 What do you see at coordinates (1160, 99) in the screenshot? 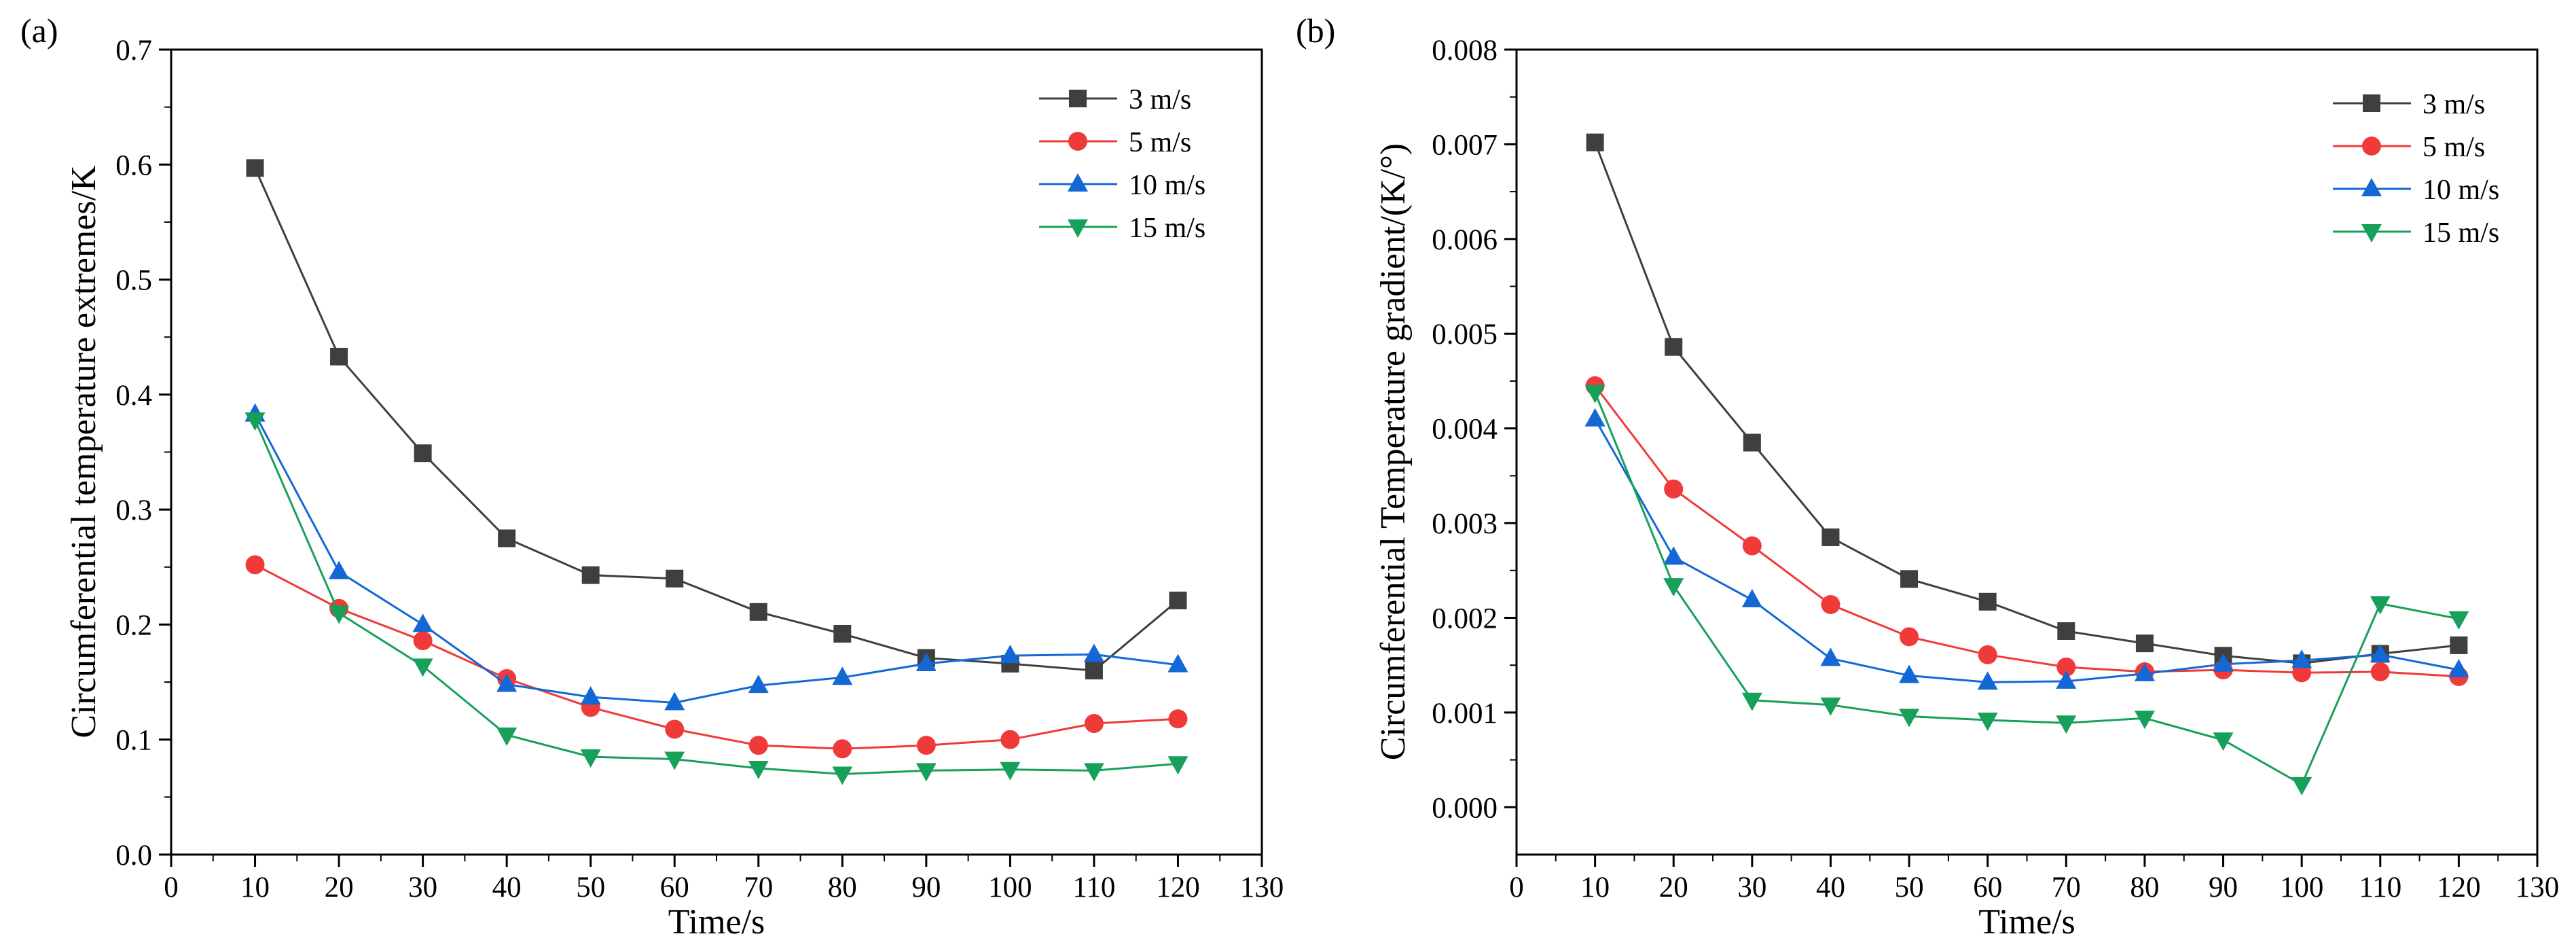
I see `legend-label: 3 m/s` at bounding box center [1160, 99].